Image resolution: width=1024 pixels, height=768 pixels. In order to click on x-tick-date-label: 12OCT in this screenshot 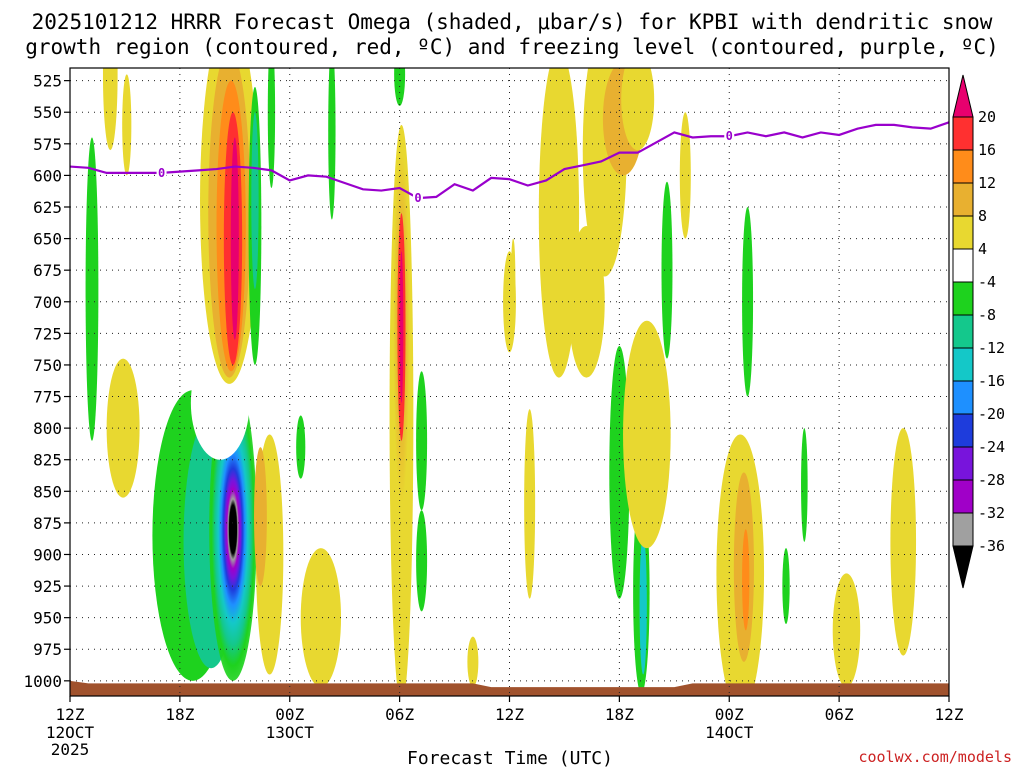, I will do `click(70, 732)`.